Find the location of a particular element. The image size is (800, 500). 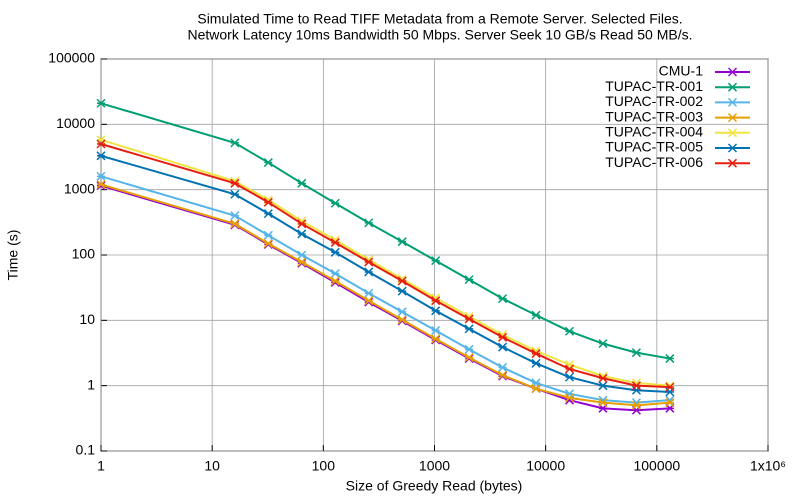

legend-label: TUPAC-TR-006 is located at coordinates (654, 162).